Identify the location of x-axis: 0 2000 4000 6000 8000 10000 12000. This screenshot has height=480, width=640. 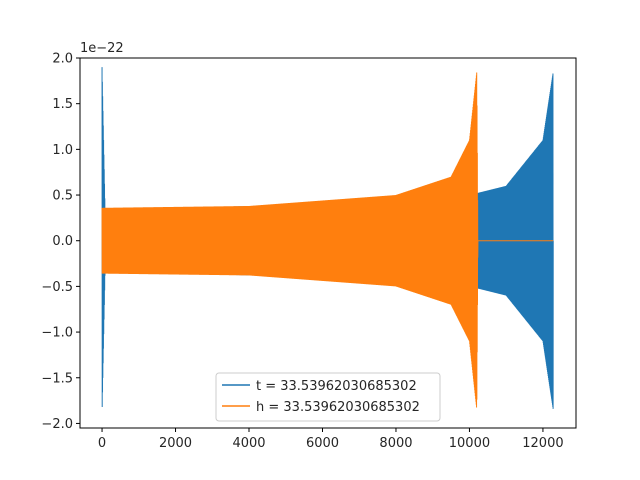
(331, 439).